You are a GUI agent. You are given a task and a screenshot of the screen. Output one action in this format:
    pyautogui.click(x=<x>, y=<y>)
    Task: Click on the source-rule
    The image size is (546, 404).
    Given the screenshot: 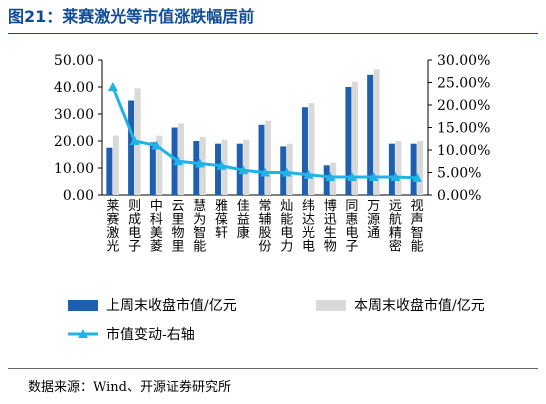 What is the action you would take?
    pyautogui.click(x=273, y=368)
    